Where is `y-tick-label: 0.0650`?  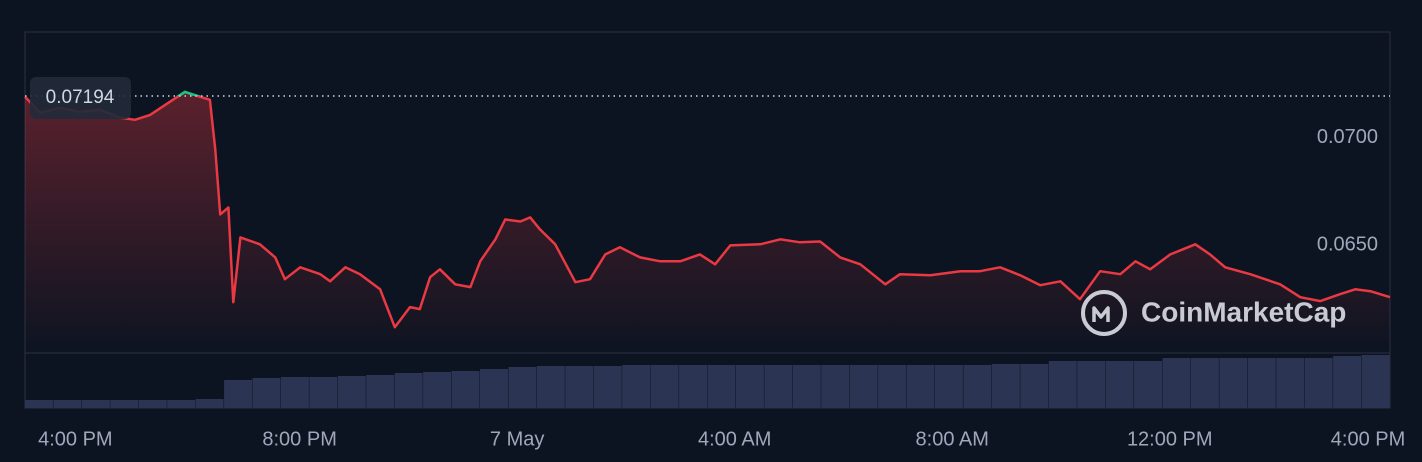
y-tick-label: 0.0650 is located at coordinates (1347, 245).